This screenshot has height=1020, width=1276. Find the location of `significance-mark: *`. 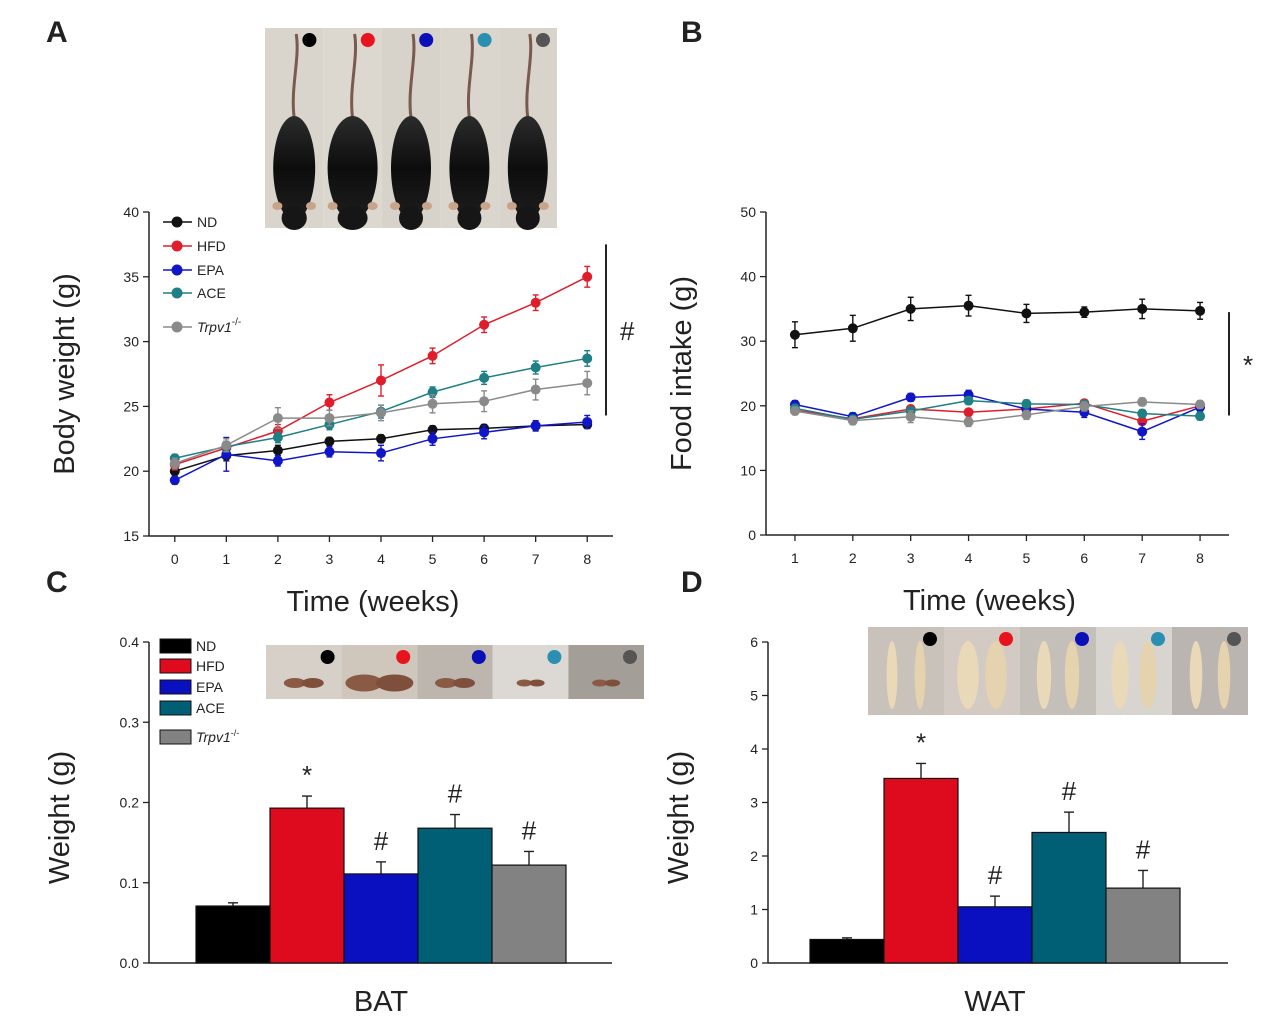

significance-mark: * is located at coordinates (307, 775).